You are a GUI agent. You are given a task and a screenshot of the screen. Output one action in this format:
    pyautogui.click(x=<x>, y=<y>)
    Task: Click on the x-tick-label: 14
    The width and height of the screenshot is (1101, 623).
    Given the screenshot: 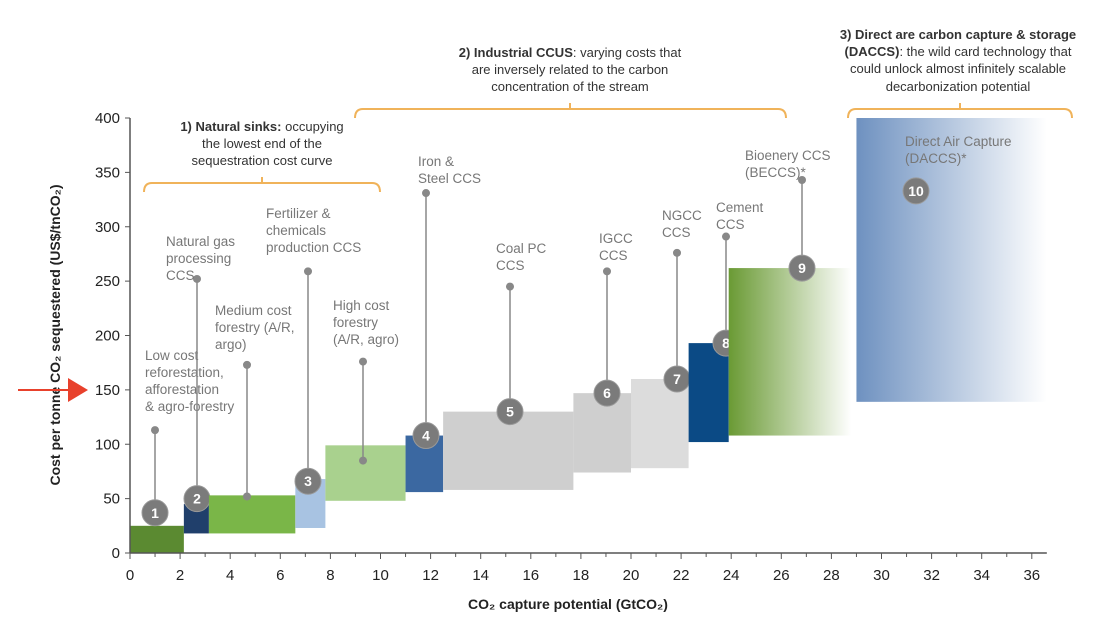 What is the action you would take?
    pyautogui.click(x=480, y=575)
    